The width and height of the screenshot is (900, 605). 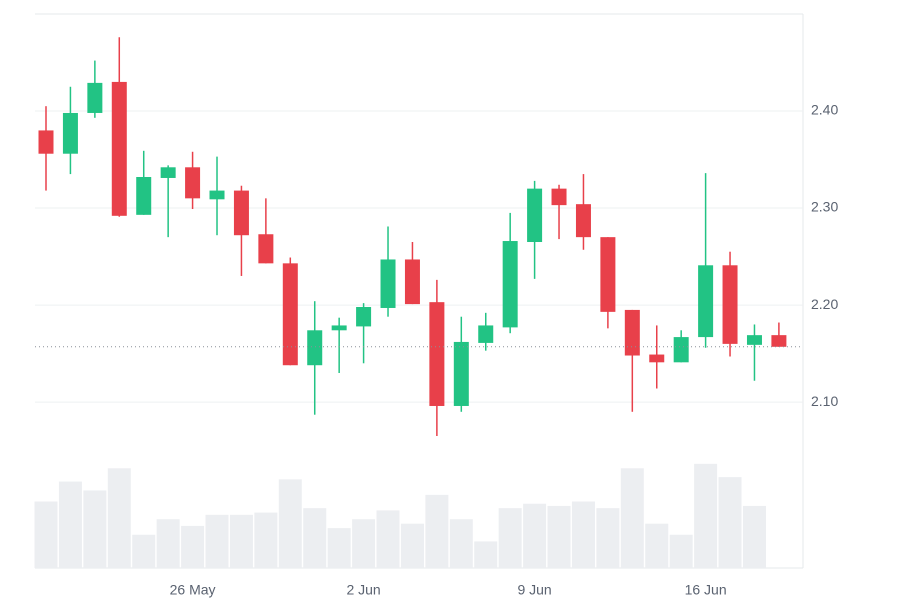 What do you see at coordinates (706, 590) in the screenshot?
I see `x-tick-label: 16 Jun` at bounding box center [706, 590].